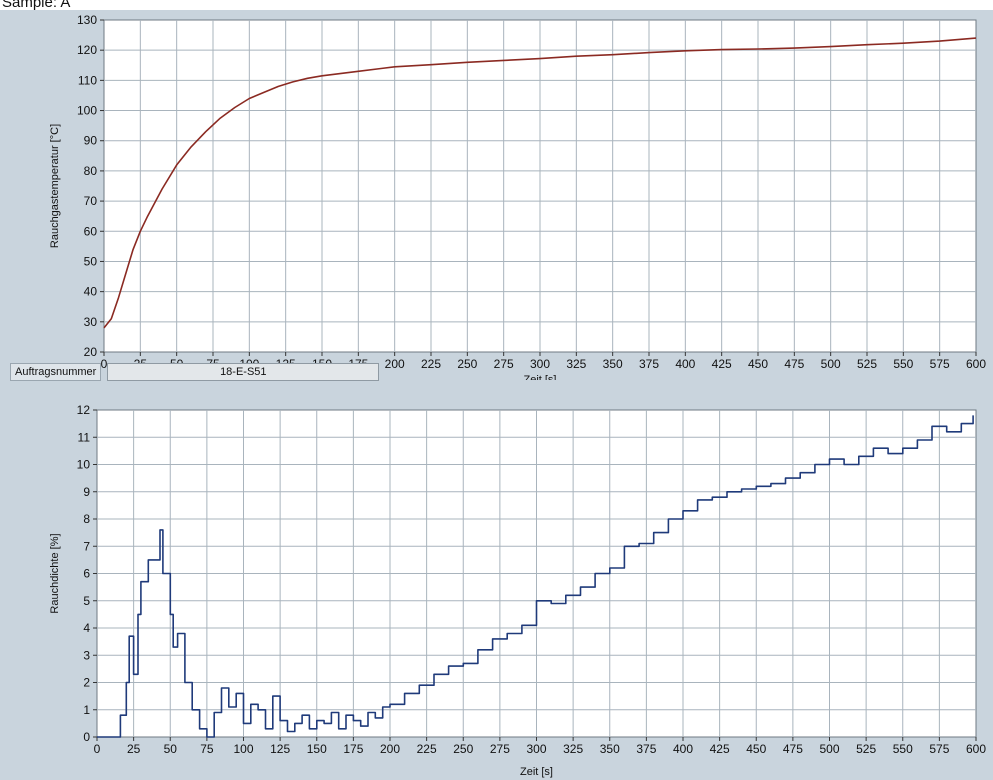 The height and width of the screenshot is (780, 993). Describe the element at coordinates (84, 465) in the screenshot. I see `y-tick-label: 10` at that location.